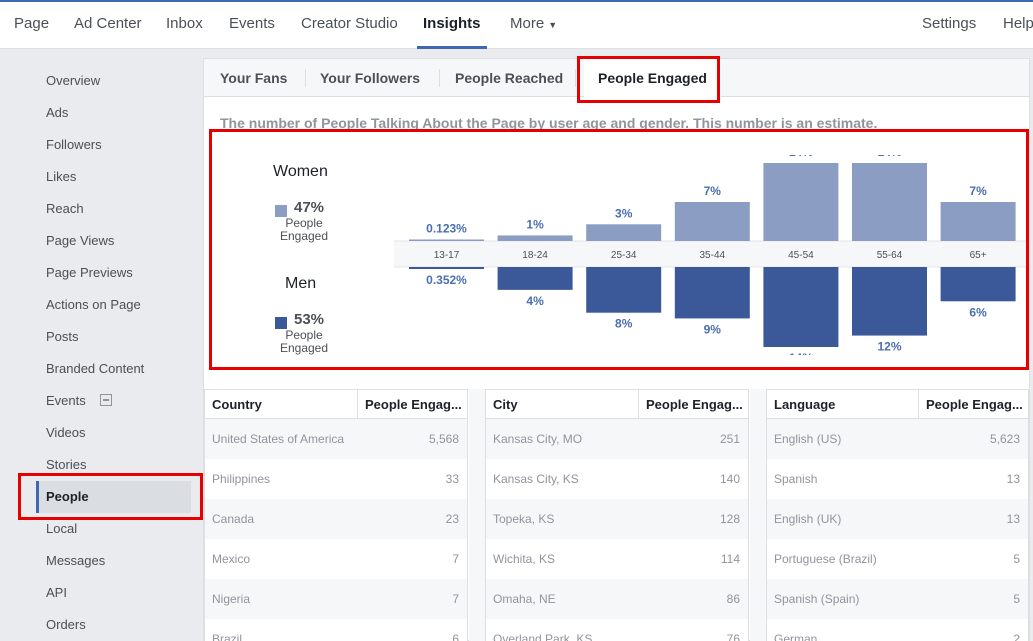 The image size is (1033, 641). What do you see at coordinates (733, 636) in the screenshot?
I see `table-cell-value: 76` at bounding box center [733, 636].